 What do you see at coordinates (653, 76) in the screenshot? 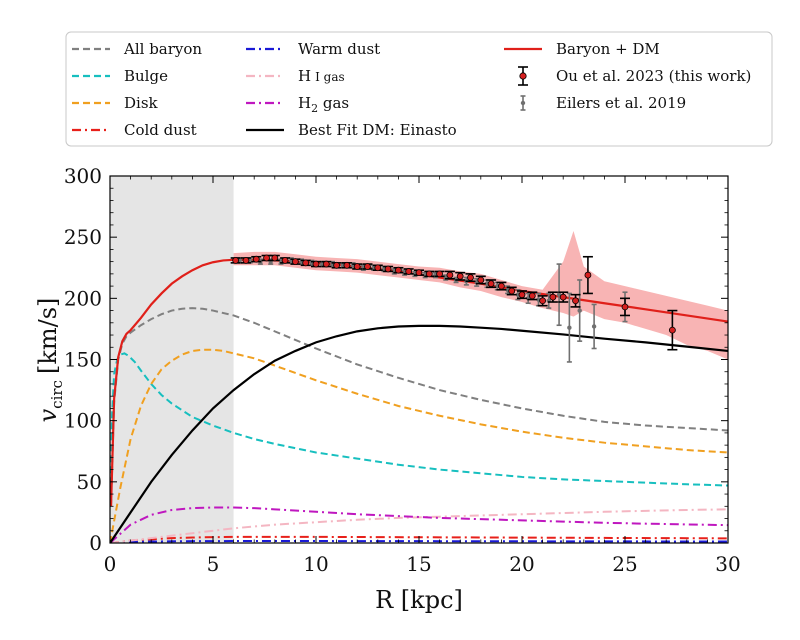
I see `svg-text: Ou et al. 2023 (this work)` at bounding box center [653, 76].